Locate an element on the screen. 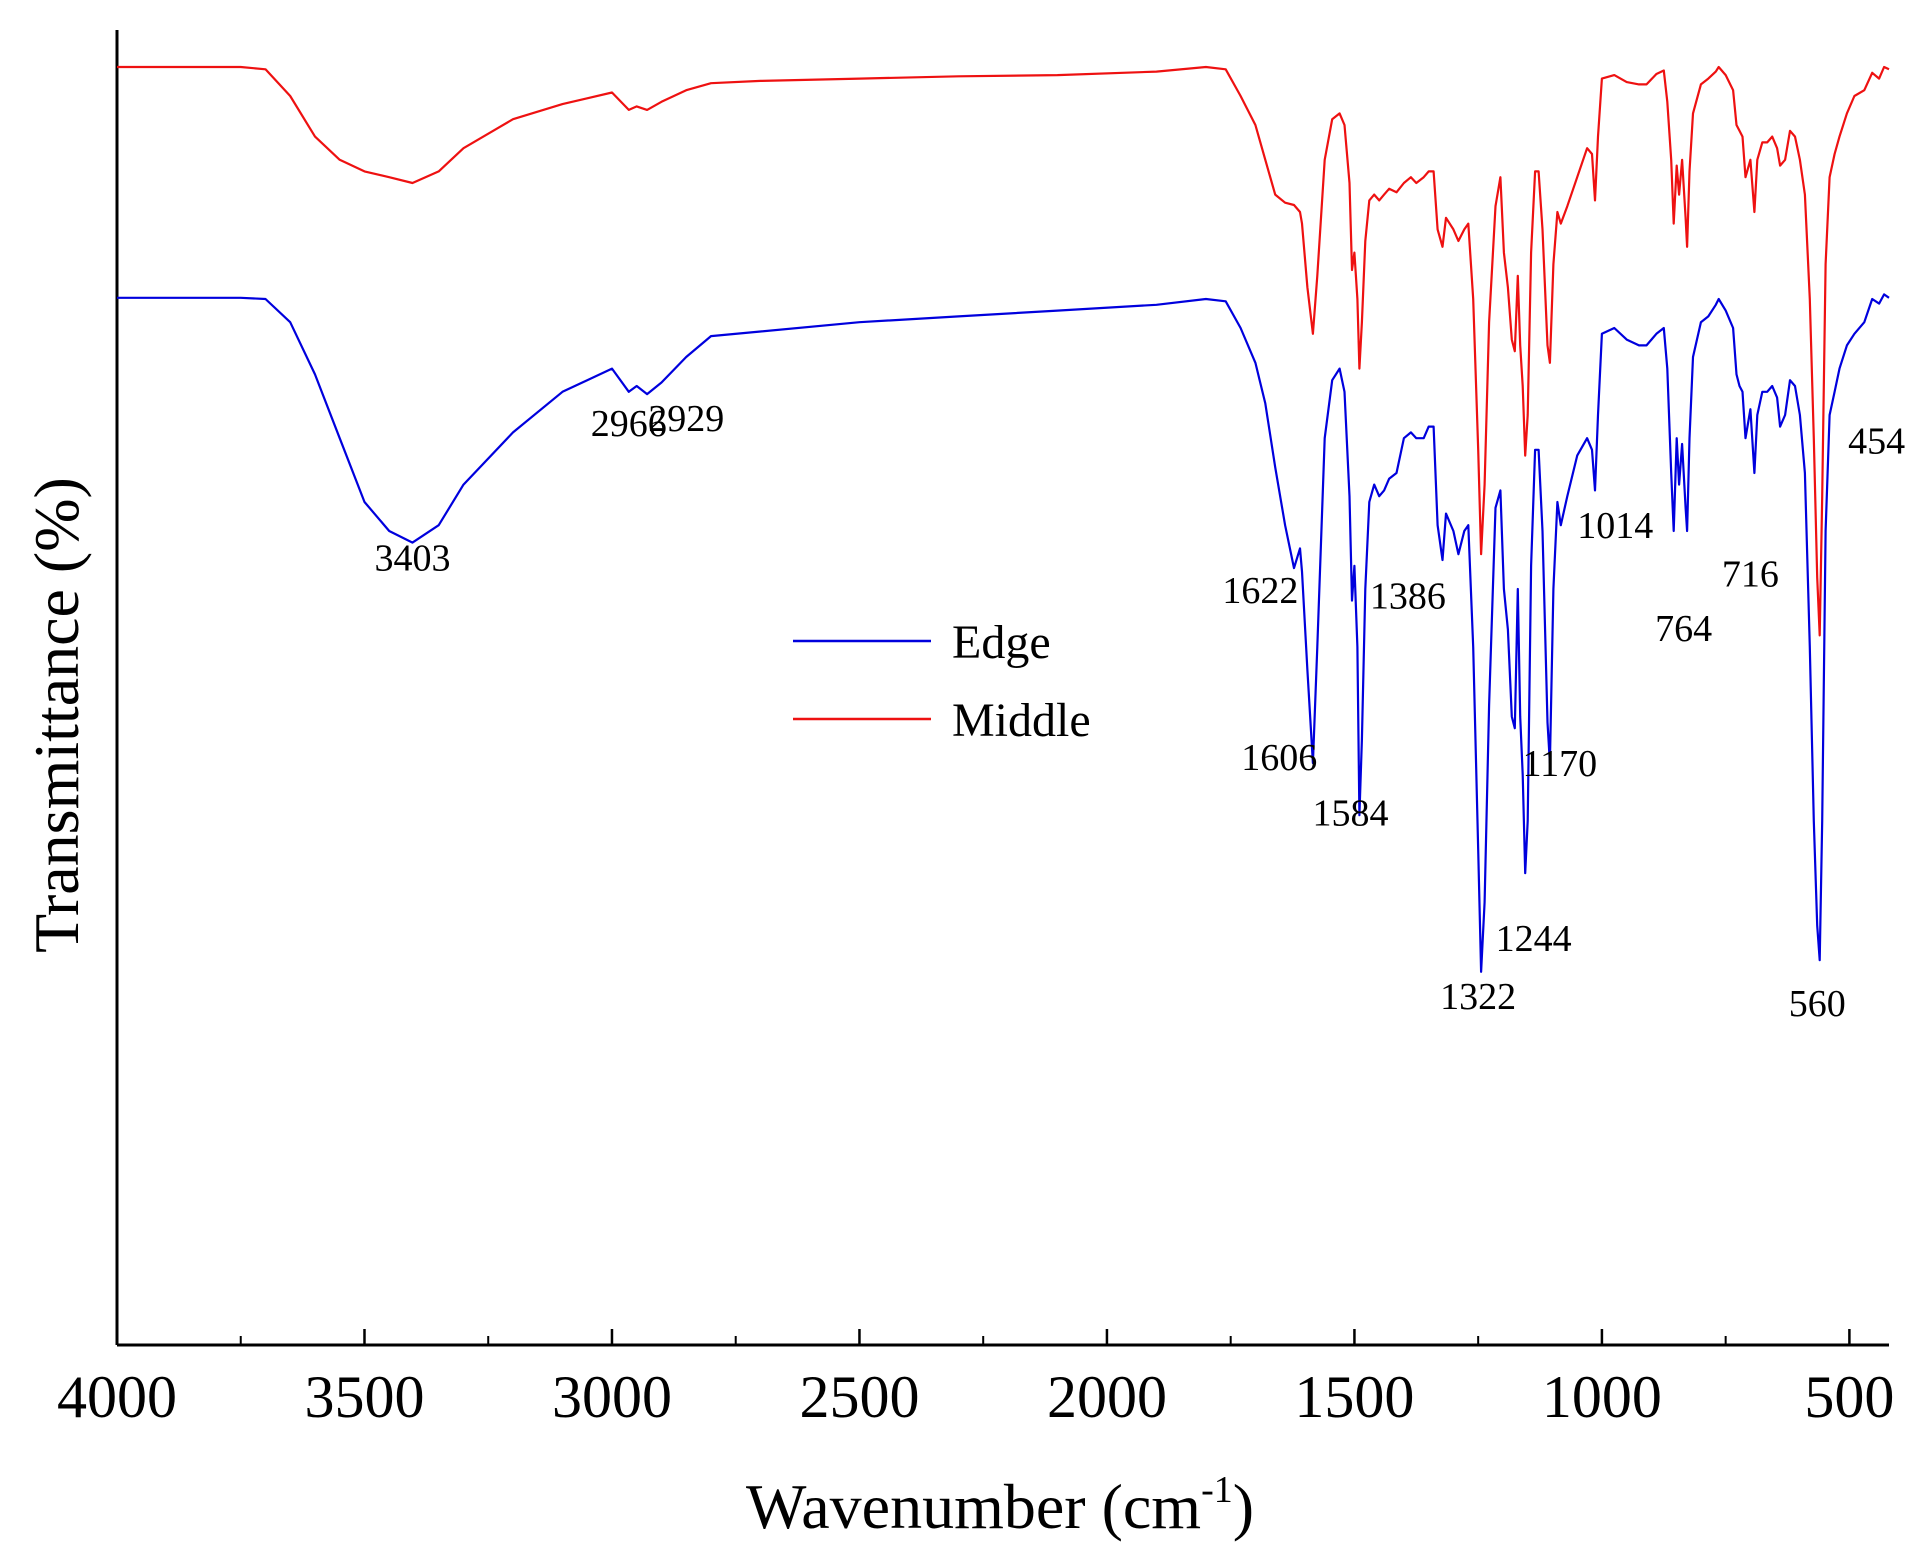 This screenshot has width=1916, height=1558. peak-label: 1622 is located at coordinates (1260, 591).